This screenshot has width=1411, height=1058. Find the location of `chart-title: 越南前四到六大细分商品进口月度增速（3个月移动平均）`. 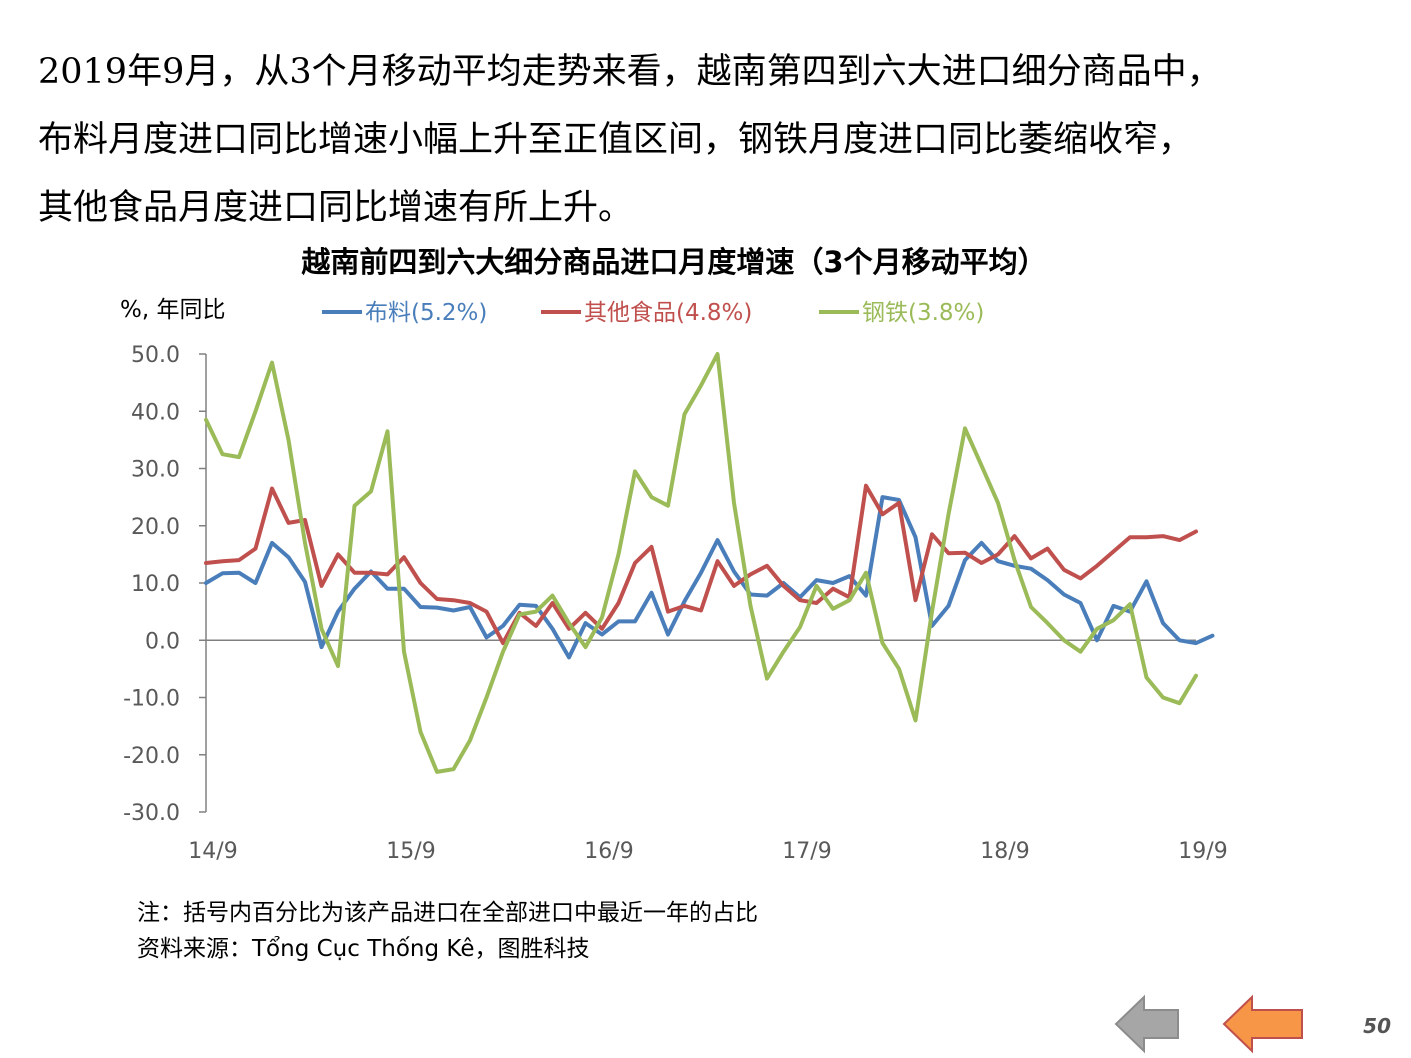

chart-title: 越南前四到六大细分商品进口月度增速（3个月移动平均） is located at coordinates (673, 262).